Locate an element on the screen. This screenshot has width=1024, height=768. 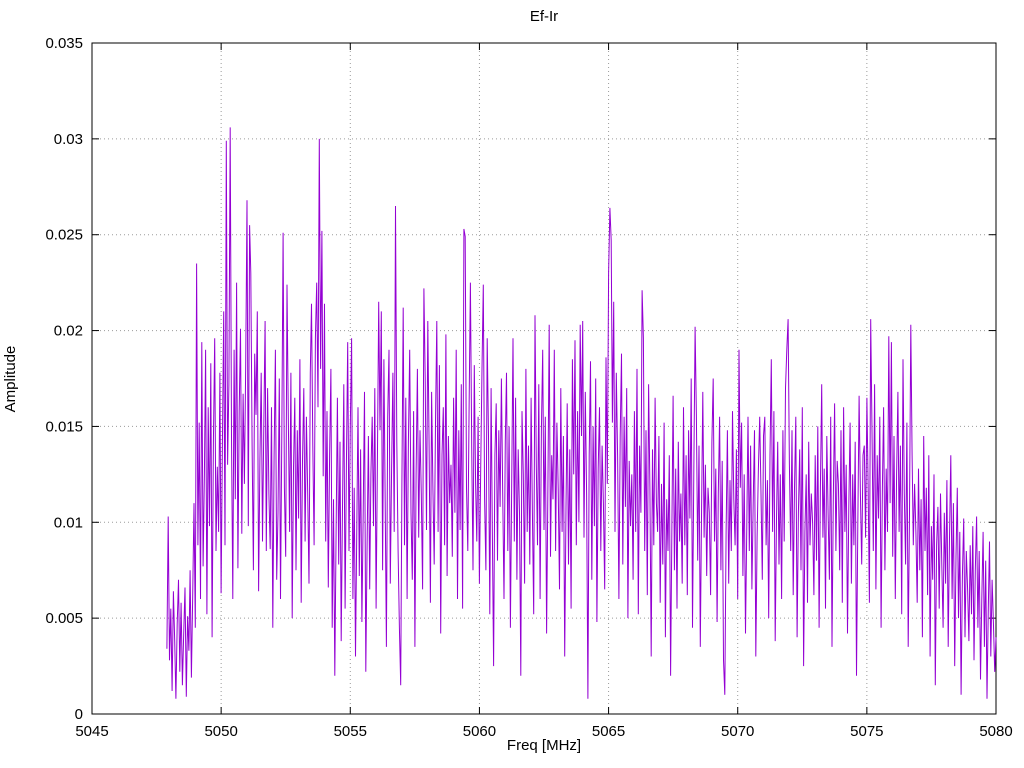
x-tick-label: 5065 is located at coordinates (608, 731).